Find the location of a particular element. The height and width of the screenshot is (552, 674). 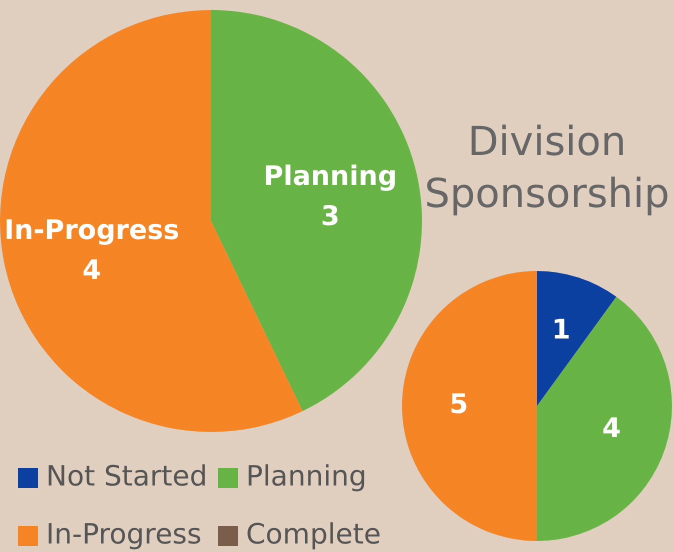

slice-label: In-Progress is located at coordinates (92, 231).